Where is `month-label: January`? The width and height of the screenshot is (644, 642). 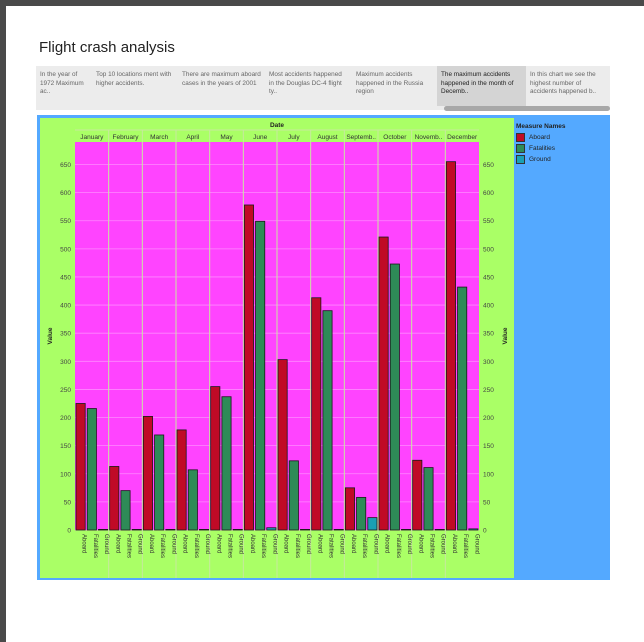
month-label: January is located at coordinates (92, 137).